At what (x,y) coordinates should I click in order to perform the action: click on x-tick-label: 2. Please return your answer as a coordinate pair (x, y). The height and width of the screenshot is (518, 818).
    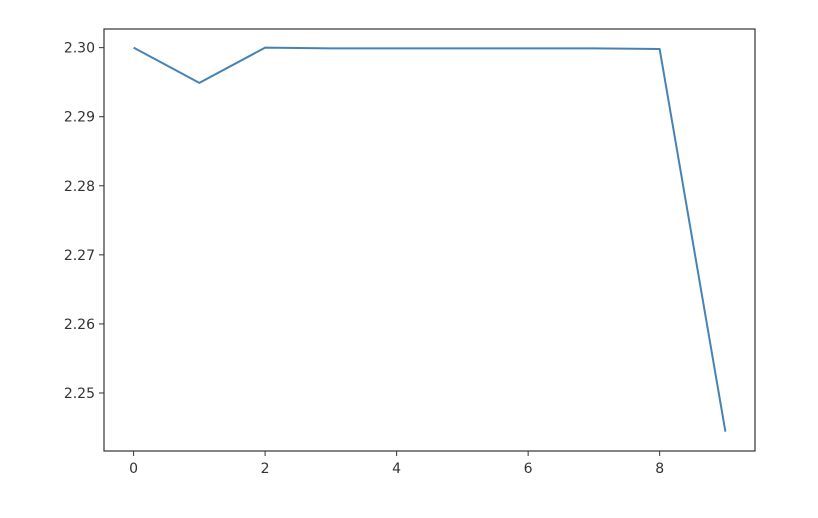
    Looking at the image, I should click on (265, 469).